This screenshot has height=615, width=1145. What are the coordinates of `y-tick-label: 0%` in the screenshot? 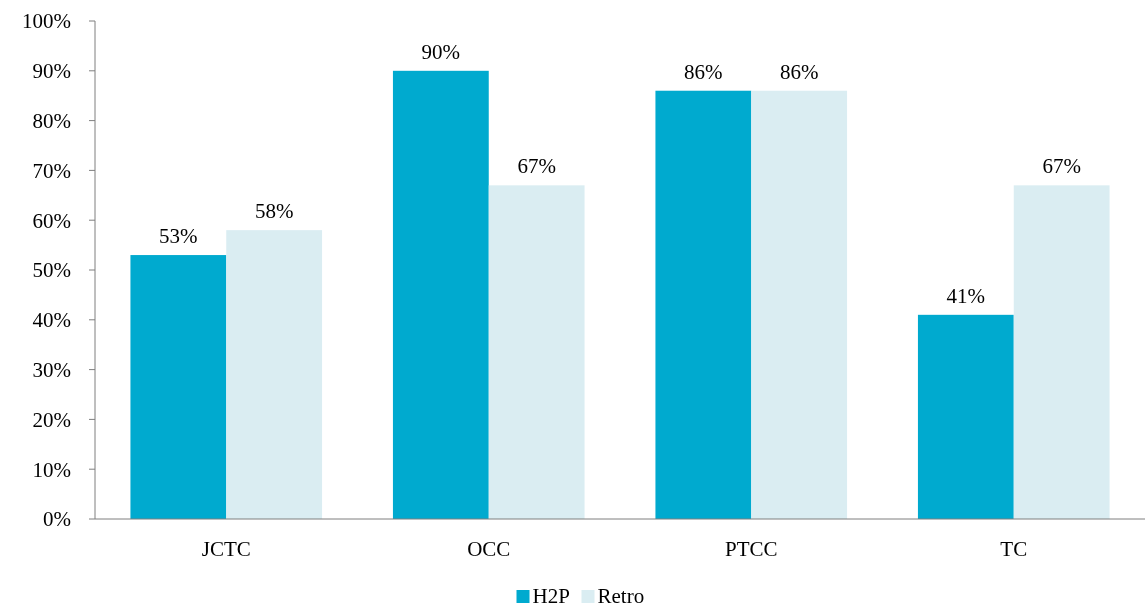 It's located at (57, 519).